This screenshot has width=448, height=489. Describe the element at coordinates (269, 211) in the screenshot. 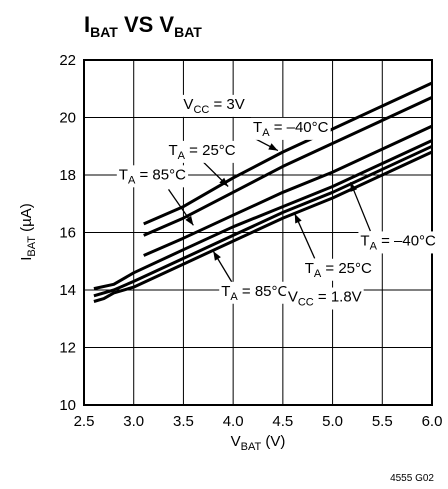

I see `pointer-group` at that location.